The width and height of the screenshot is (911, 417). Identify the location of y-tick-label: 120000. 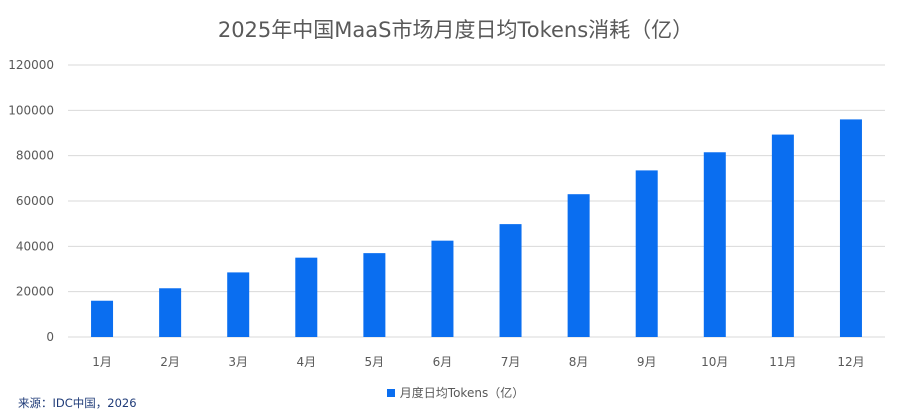
(31, 65).